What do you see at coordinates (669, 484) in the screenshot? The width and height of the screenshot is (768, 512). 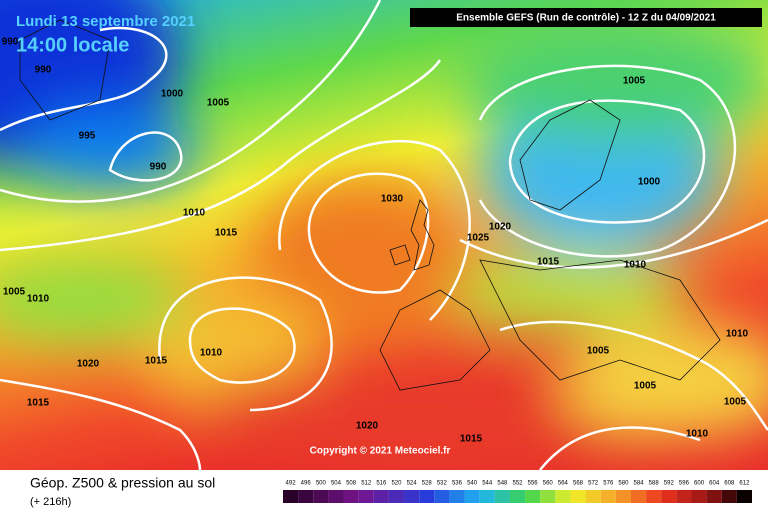 I see `scale-label: 592` at bounding box center [669, 484].